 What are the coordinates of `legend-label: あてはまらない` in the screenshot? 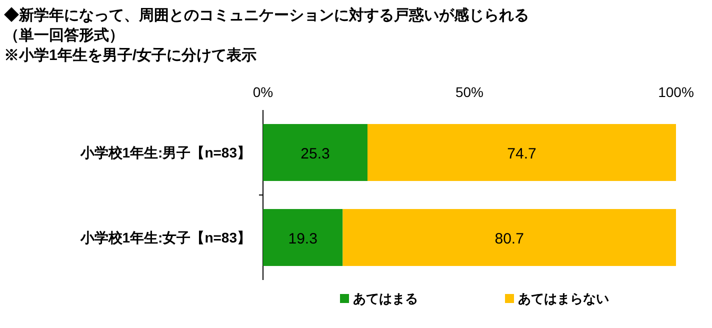 It's located at (563, 298).